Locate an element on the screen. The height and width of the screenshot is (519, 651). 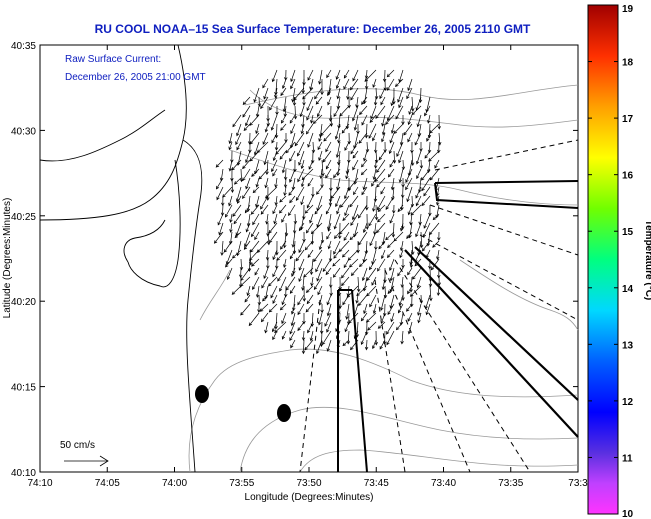
x-tick-label: 73:55 is located at coordinates (241, 483).